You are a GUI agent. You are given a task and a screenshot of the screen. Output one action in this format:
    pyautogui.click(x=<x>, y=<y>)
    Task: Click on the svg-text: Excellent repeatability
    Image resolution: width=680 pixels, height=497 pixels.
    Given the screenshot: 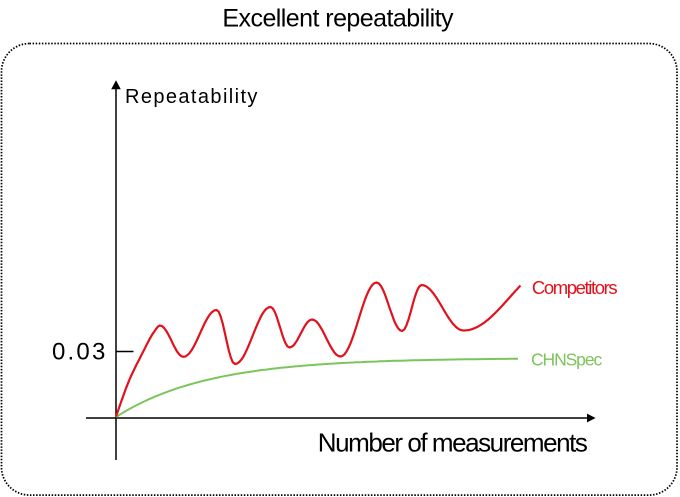 What is the action you would take?
    pyautogui.click(x=338, y=19)
    